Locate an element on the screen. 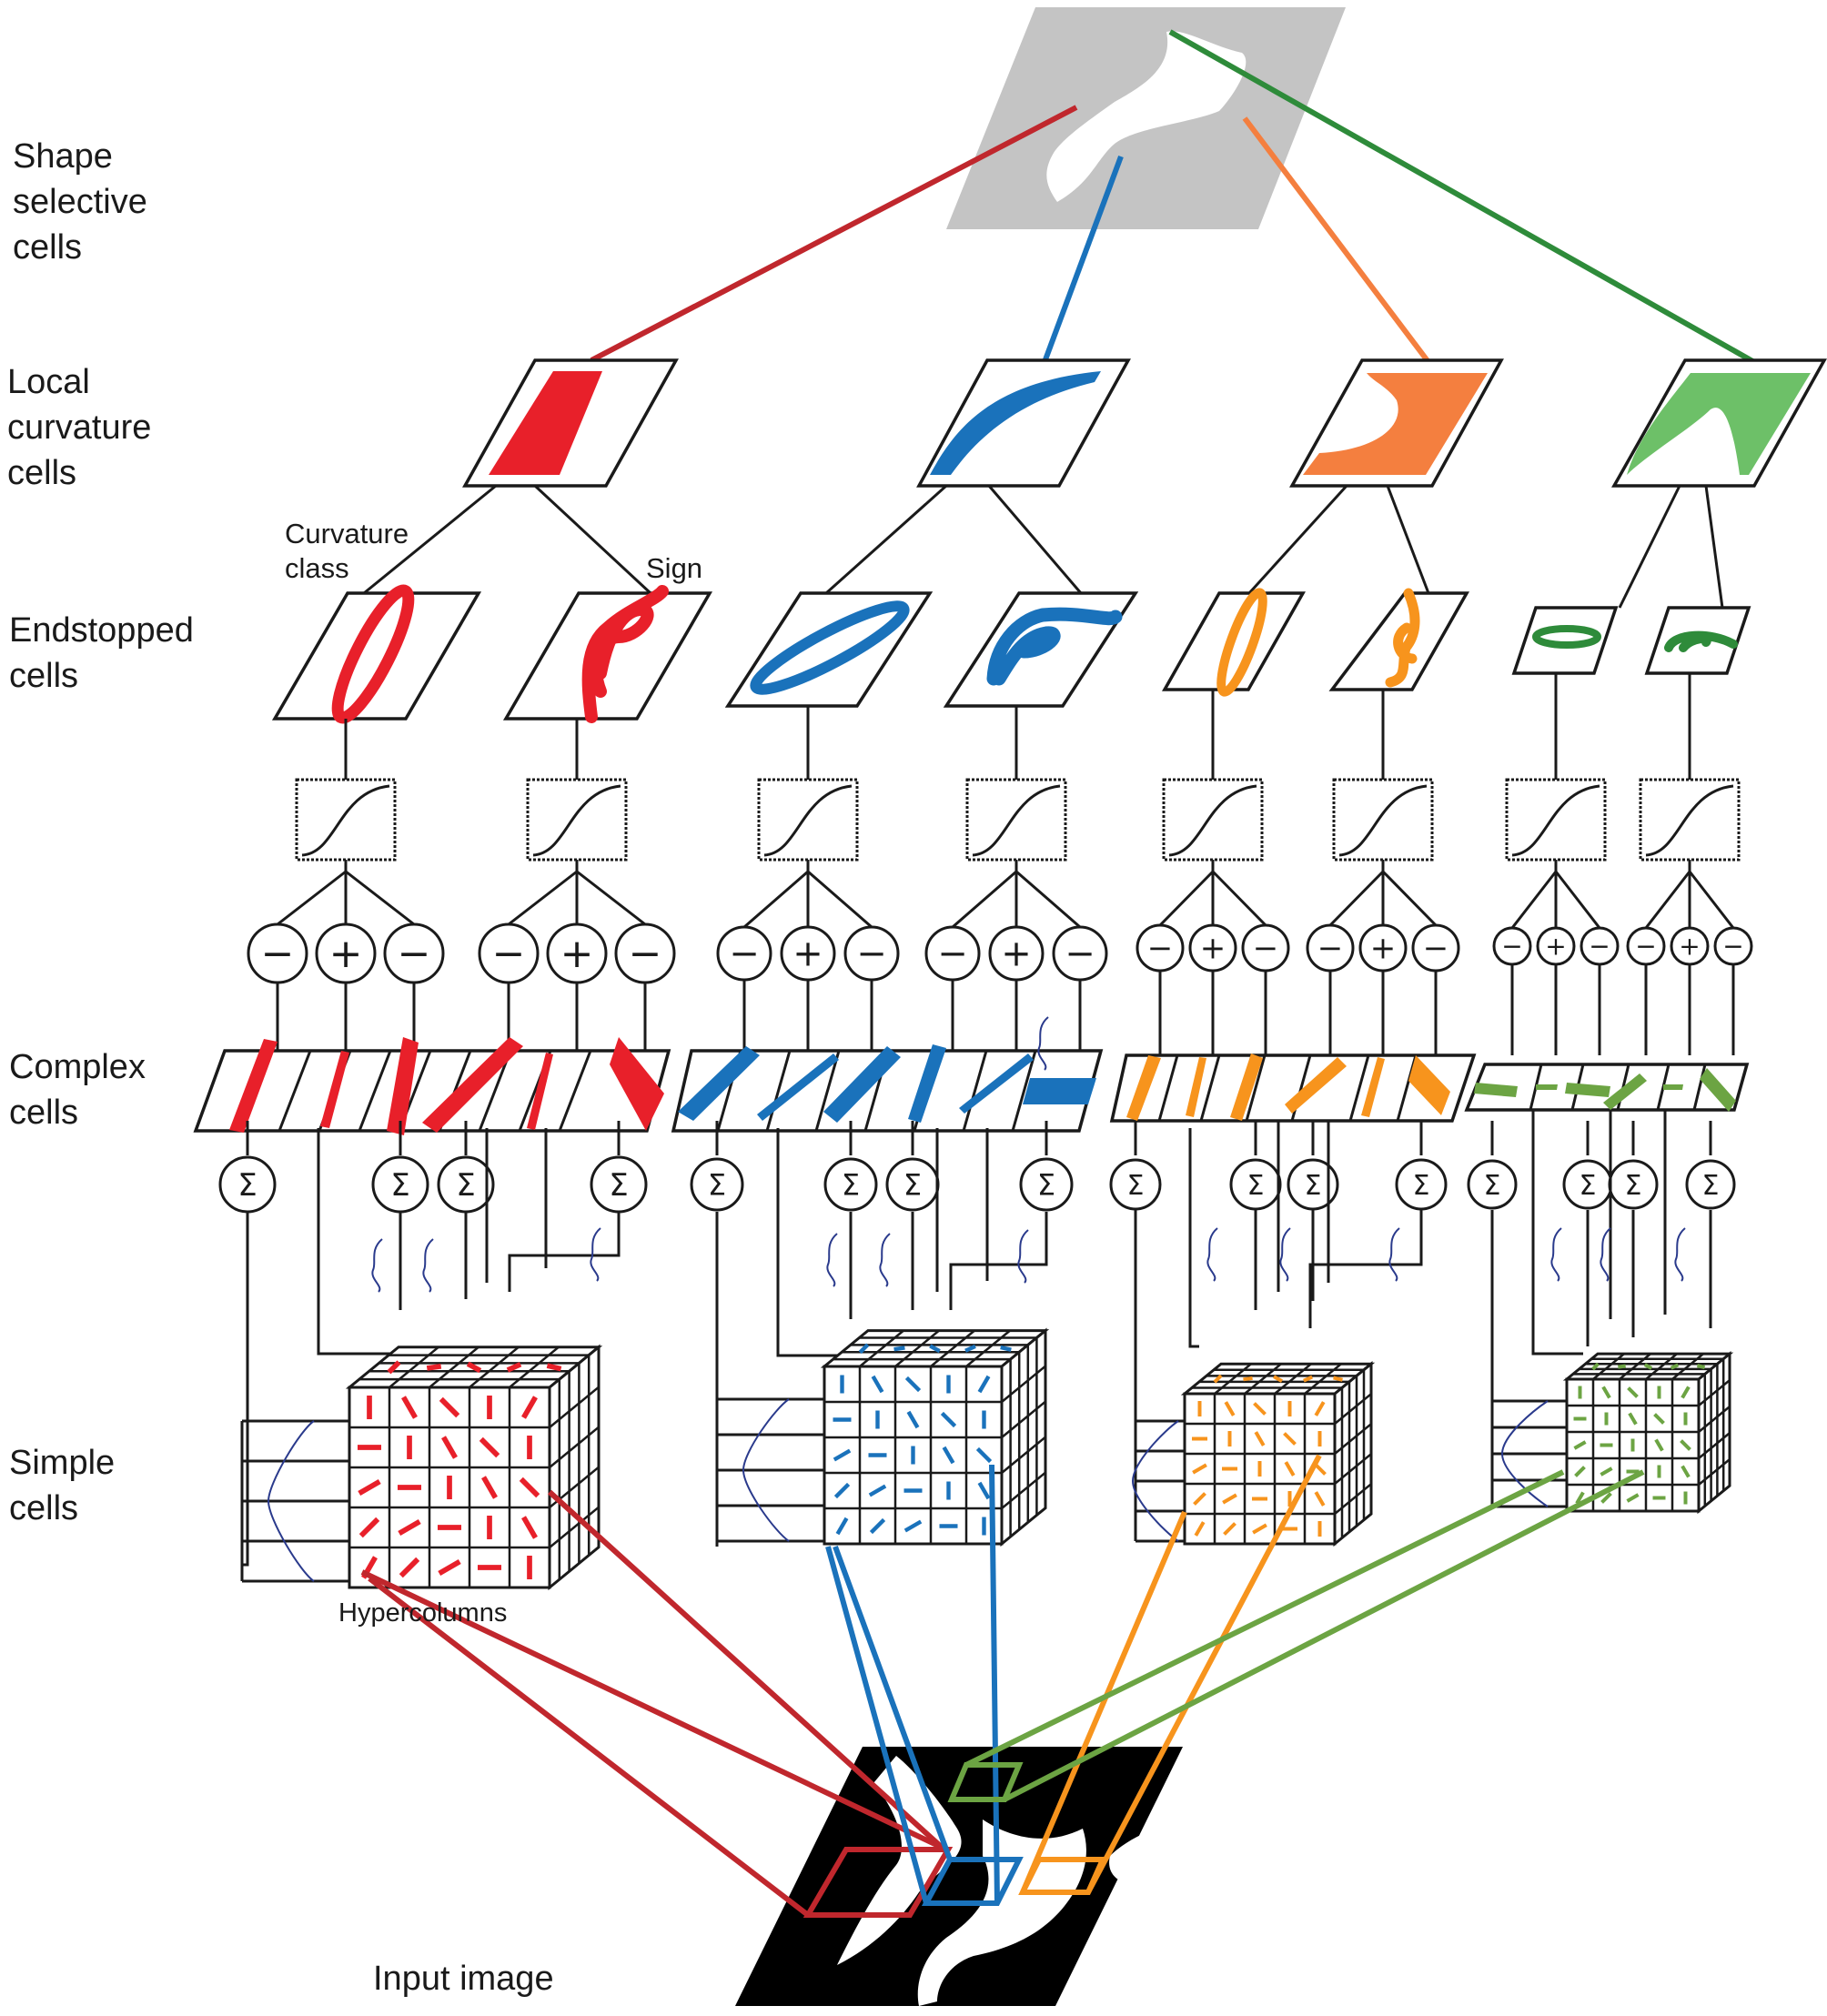 The image size is (1827, 2016). shape-selective-cell is located at coordinates (1146, 118).